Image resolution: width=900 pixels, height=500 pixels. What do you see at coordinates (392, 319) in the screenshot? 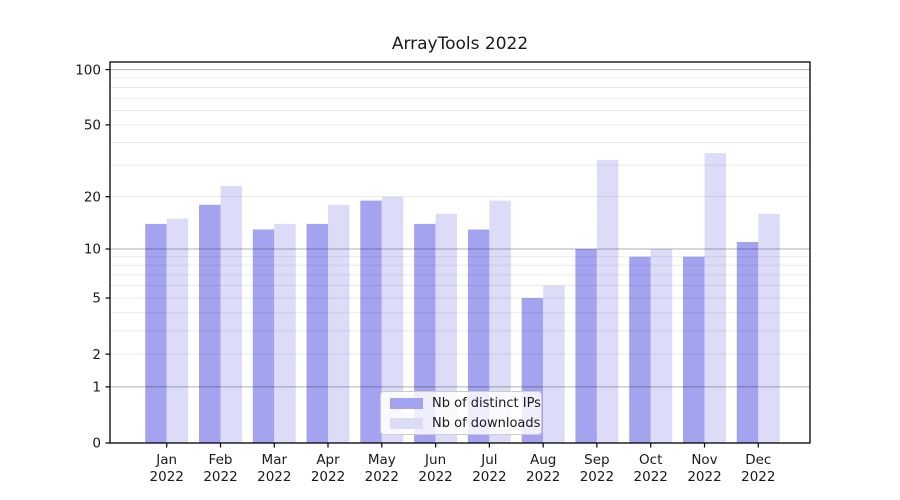
I see `bar-may-downloads` at bounding box center [392, 319].